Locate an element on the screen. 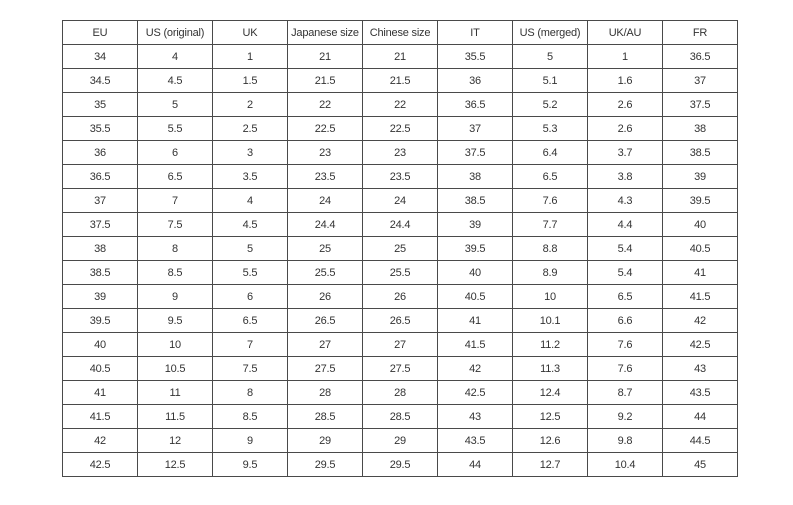 The image size is (793, 505). table-cell: 41.5 is located at coordinates (475, 344).